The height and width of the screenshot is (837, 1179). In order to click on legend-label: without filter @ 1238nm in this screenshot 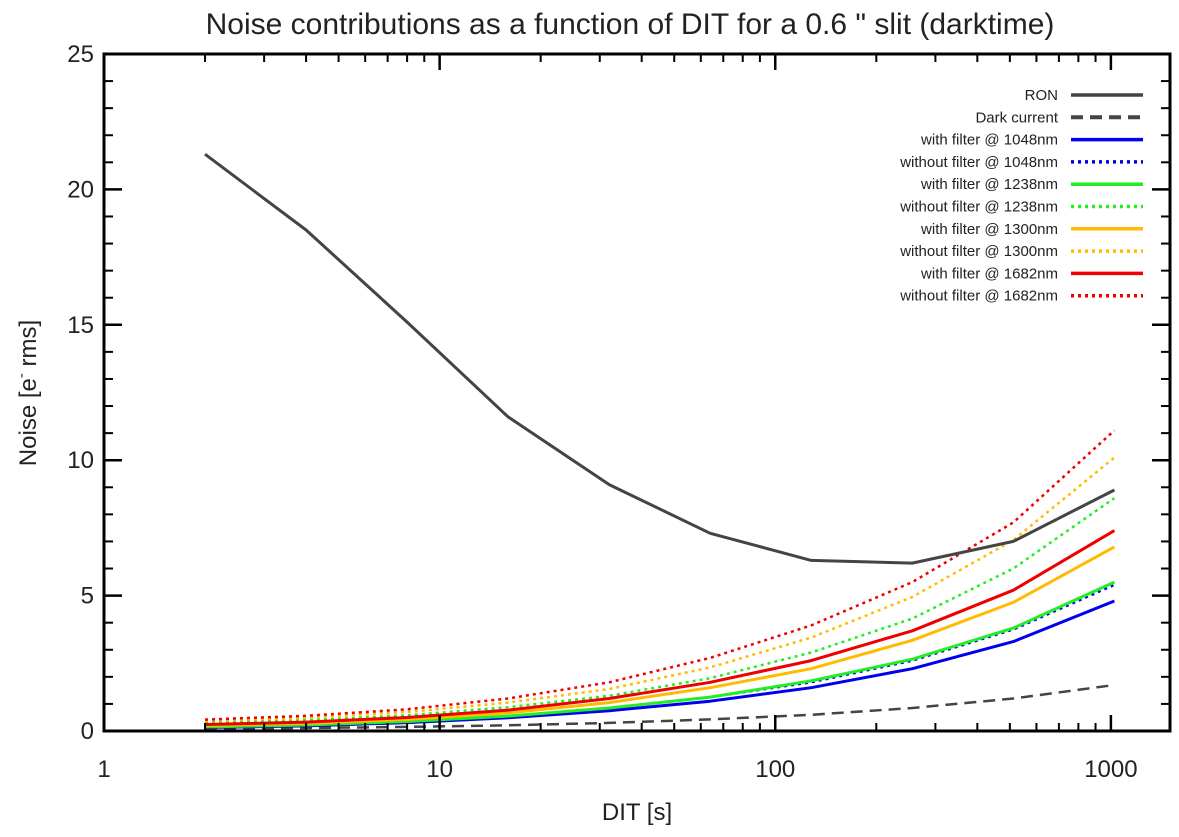, I will do `click(978, 207)`.